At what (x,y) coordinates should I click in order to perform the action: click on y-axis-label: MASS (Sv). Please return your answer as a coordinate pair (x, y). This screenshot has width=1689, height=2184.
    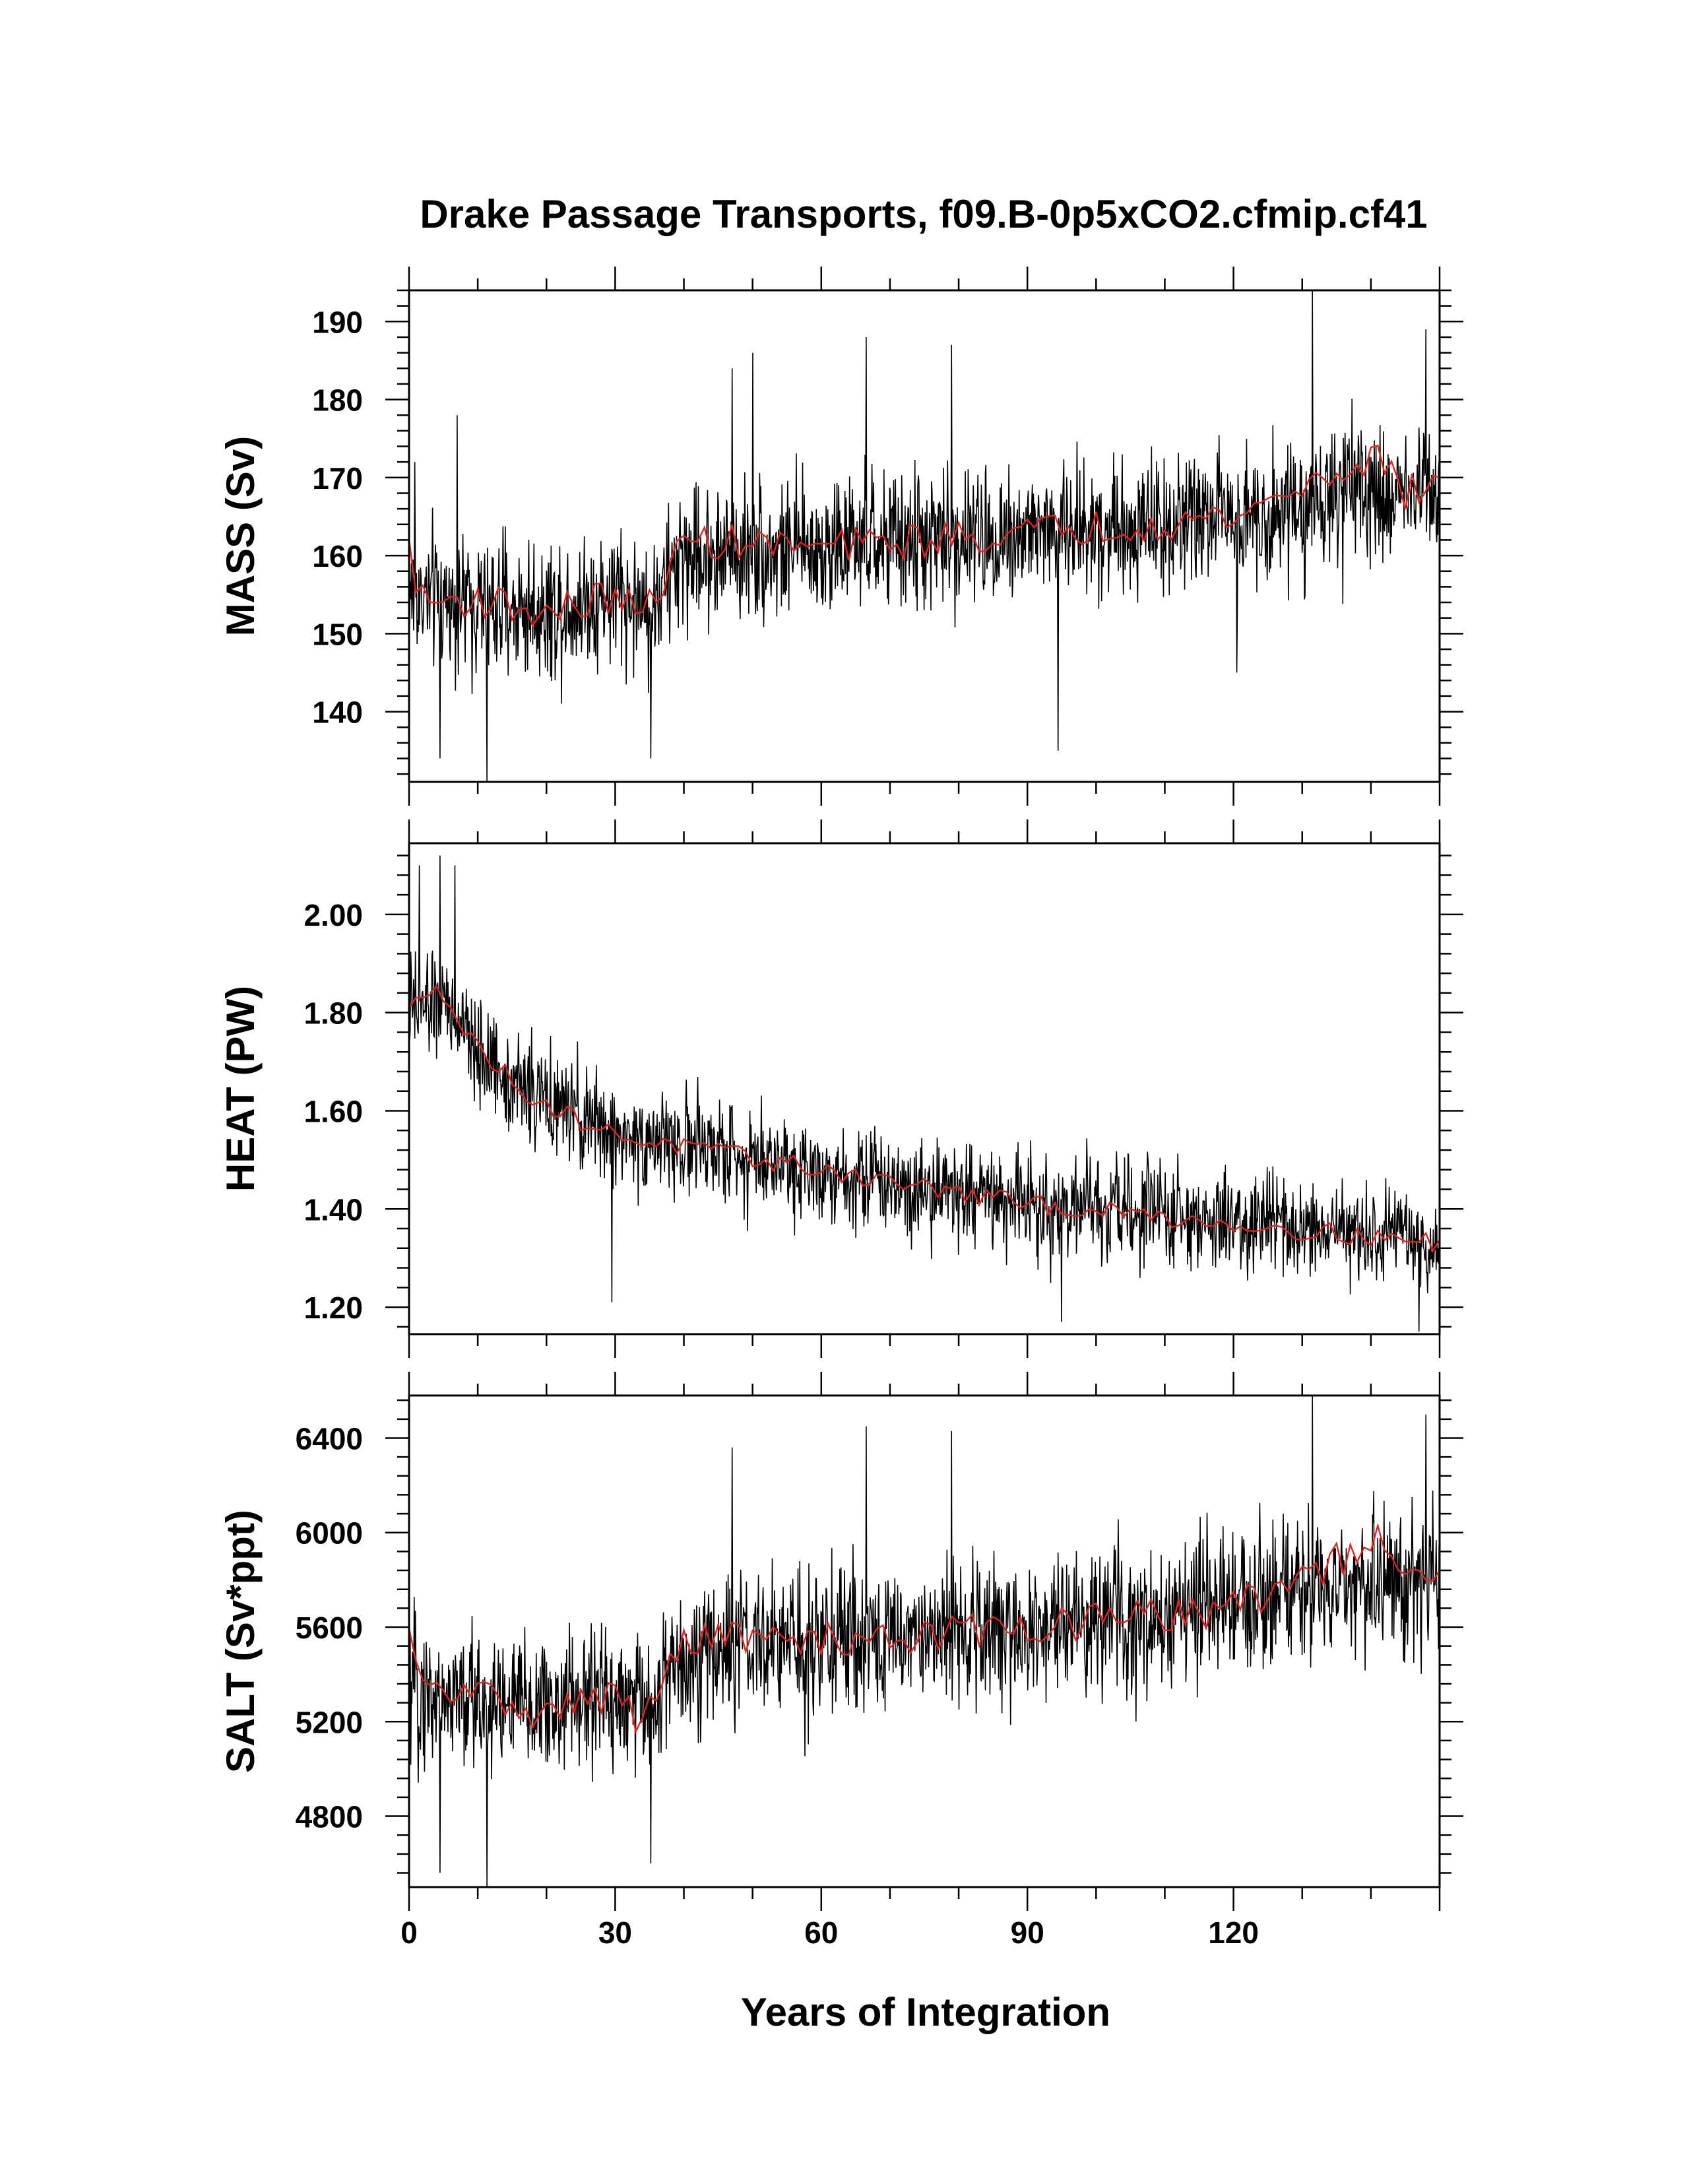
    Looking at the image, I should click on (240, 536).